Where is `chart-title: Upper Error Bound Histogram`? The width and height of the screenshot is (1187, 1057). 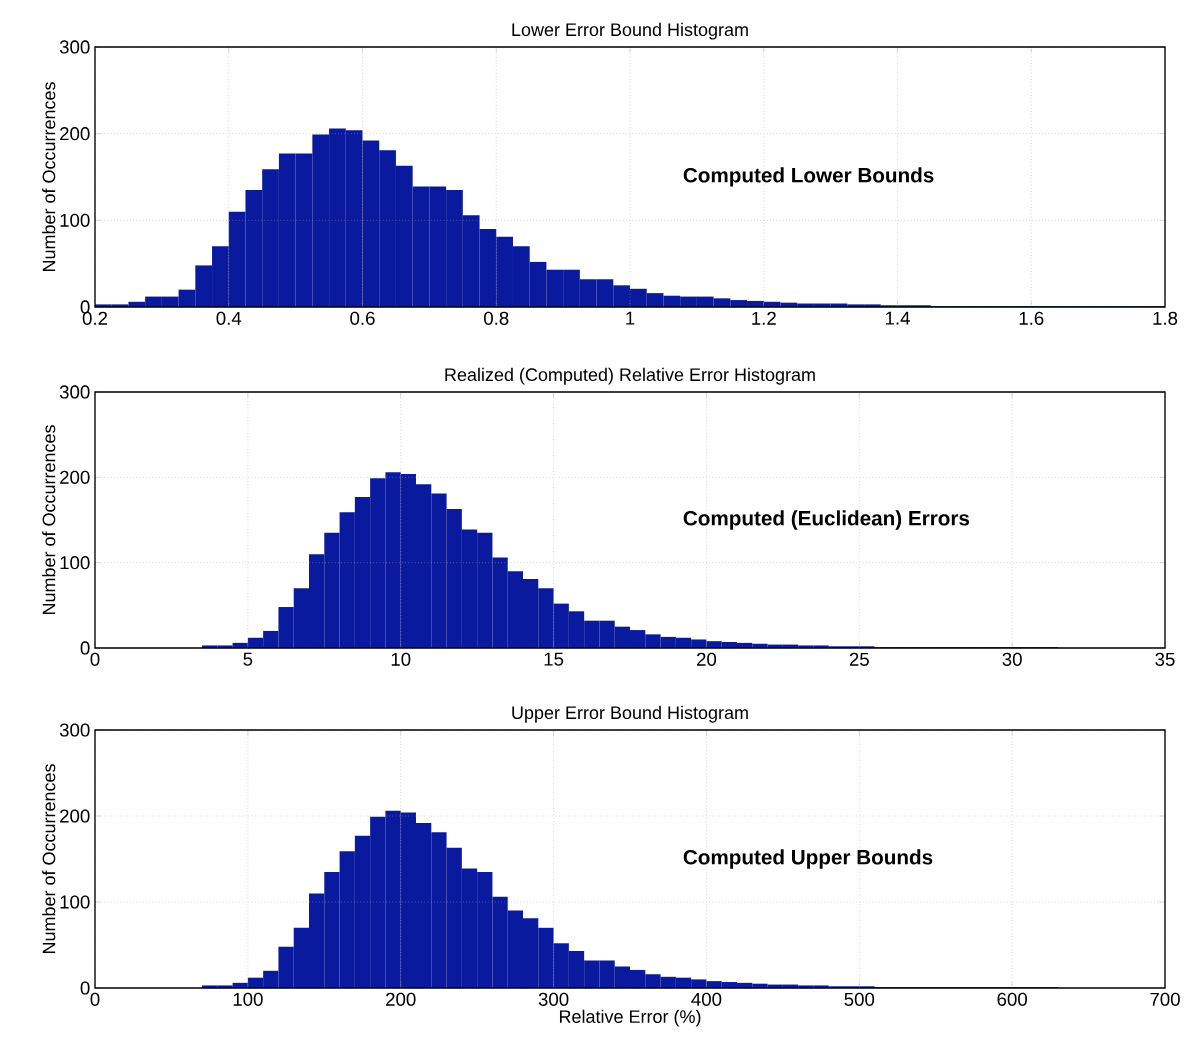 chart-title: Upper Error Bound Histogram is located at coordinates (630, 714).